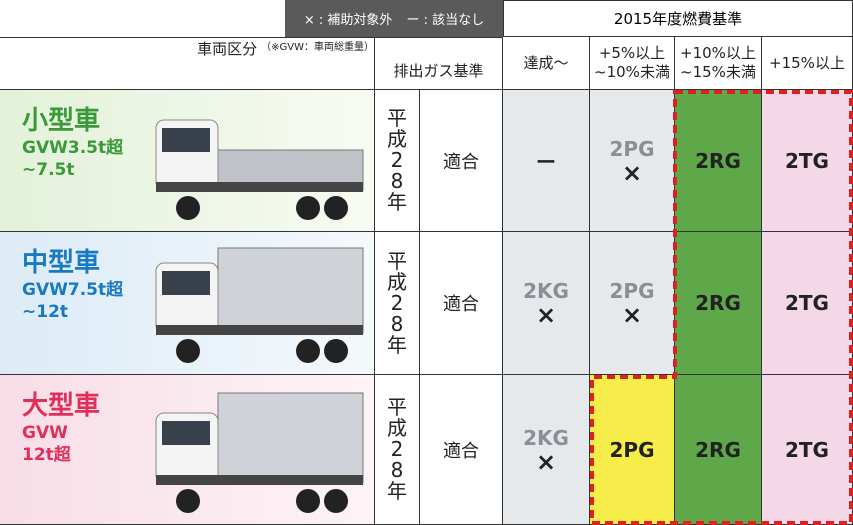 The height and width of the screenshot is (525, 853). What do you see at coordinates (48, 170) in the screenshot?
I see `vehicle-gvw: ~7.5t` at bounding box center [48, 170].